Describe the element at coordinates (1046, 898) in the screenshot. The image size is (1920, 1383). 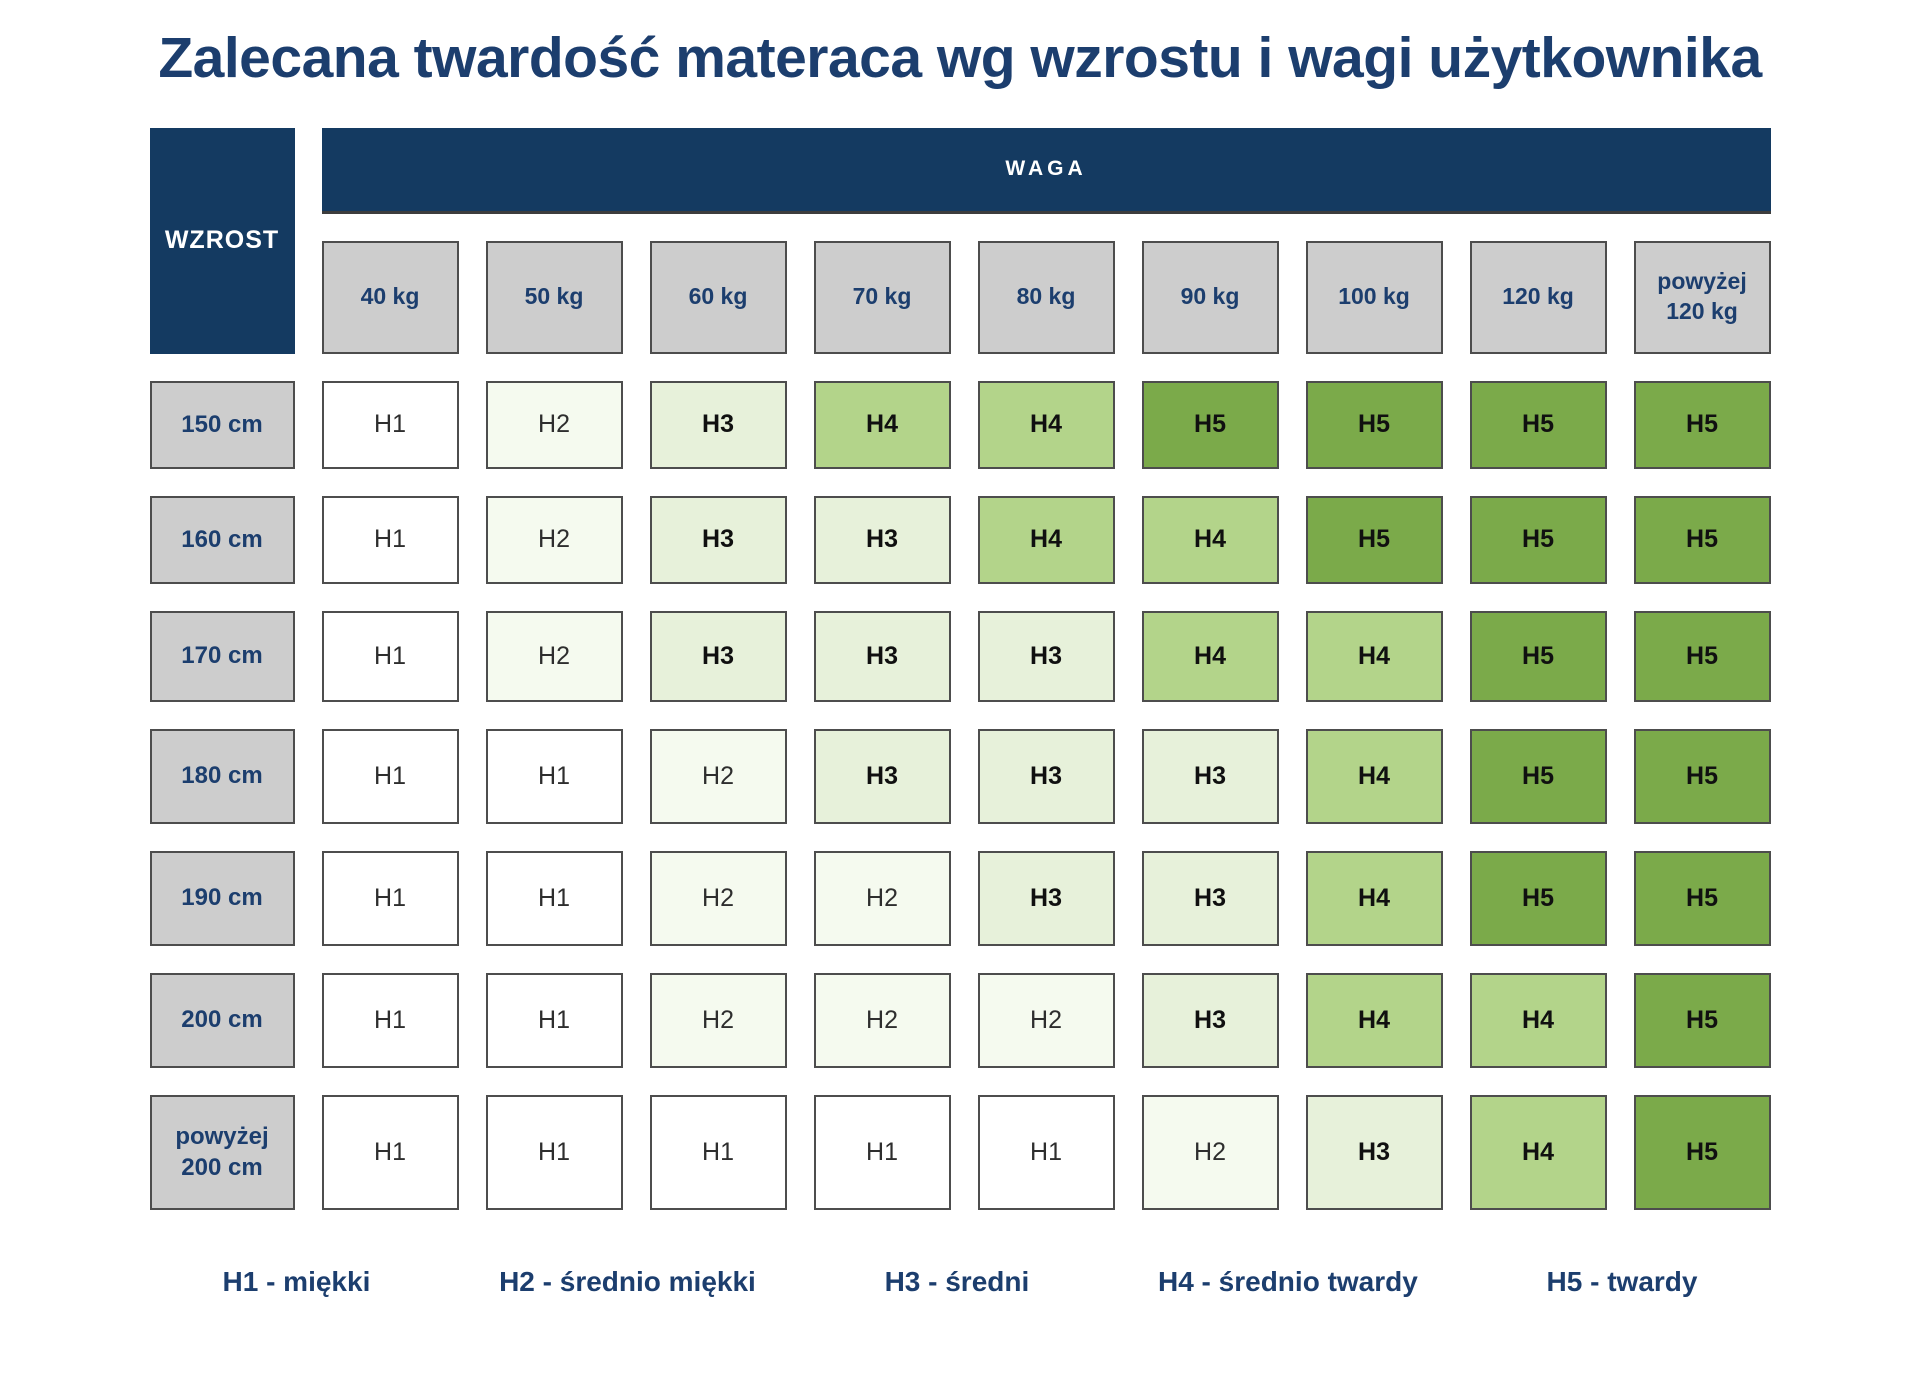
I see `cell-190-cm-80-kg: H3` at that location.